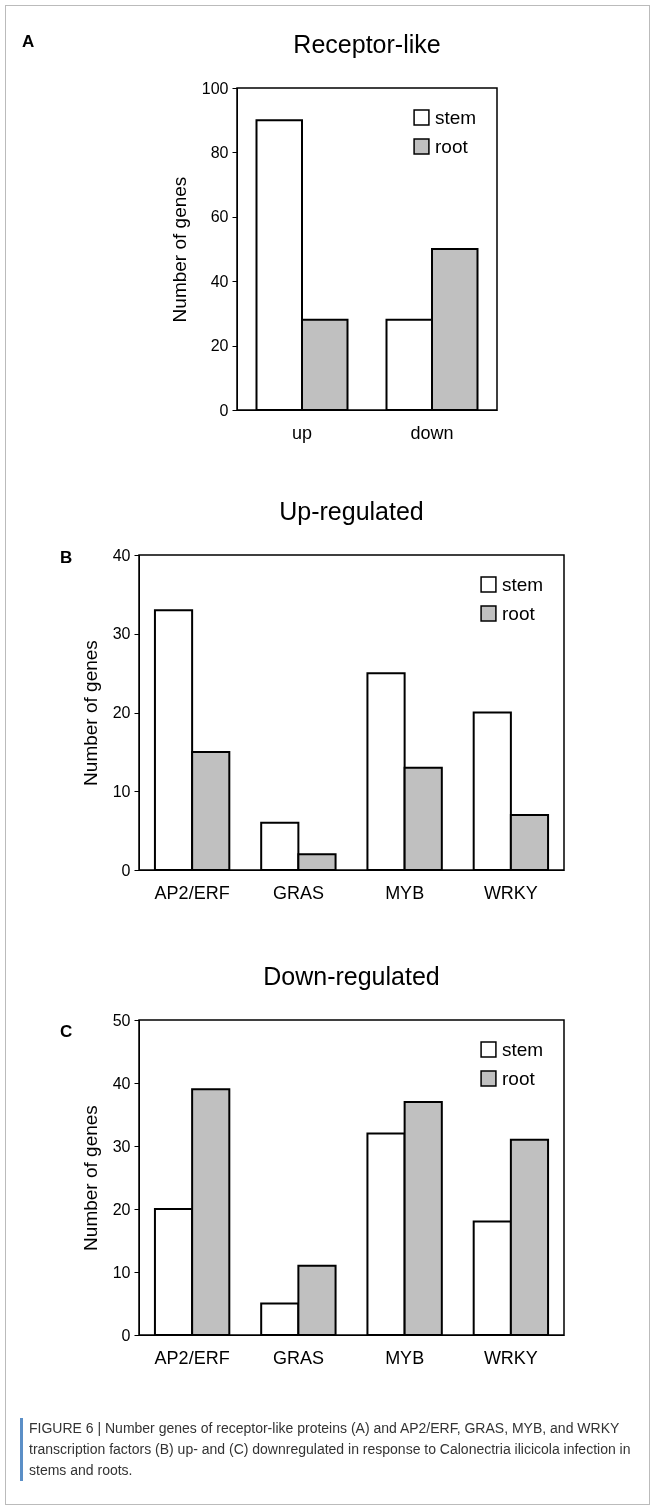  I want to click on text: C, so click(66, 1032).